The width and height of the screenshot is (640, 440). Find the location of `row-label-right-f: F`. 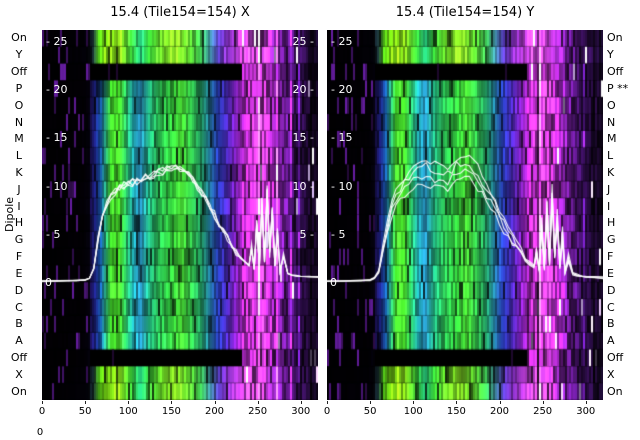

row-label-right-f: F is located at coordinates (610, 257).